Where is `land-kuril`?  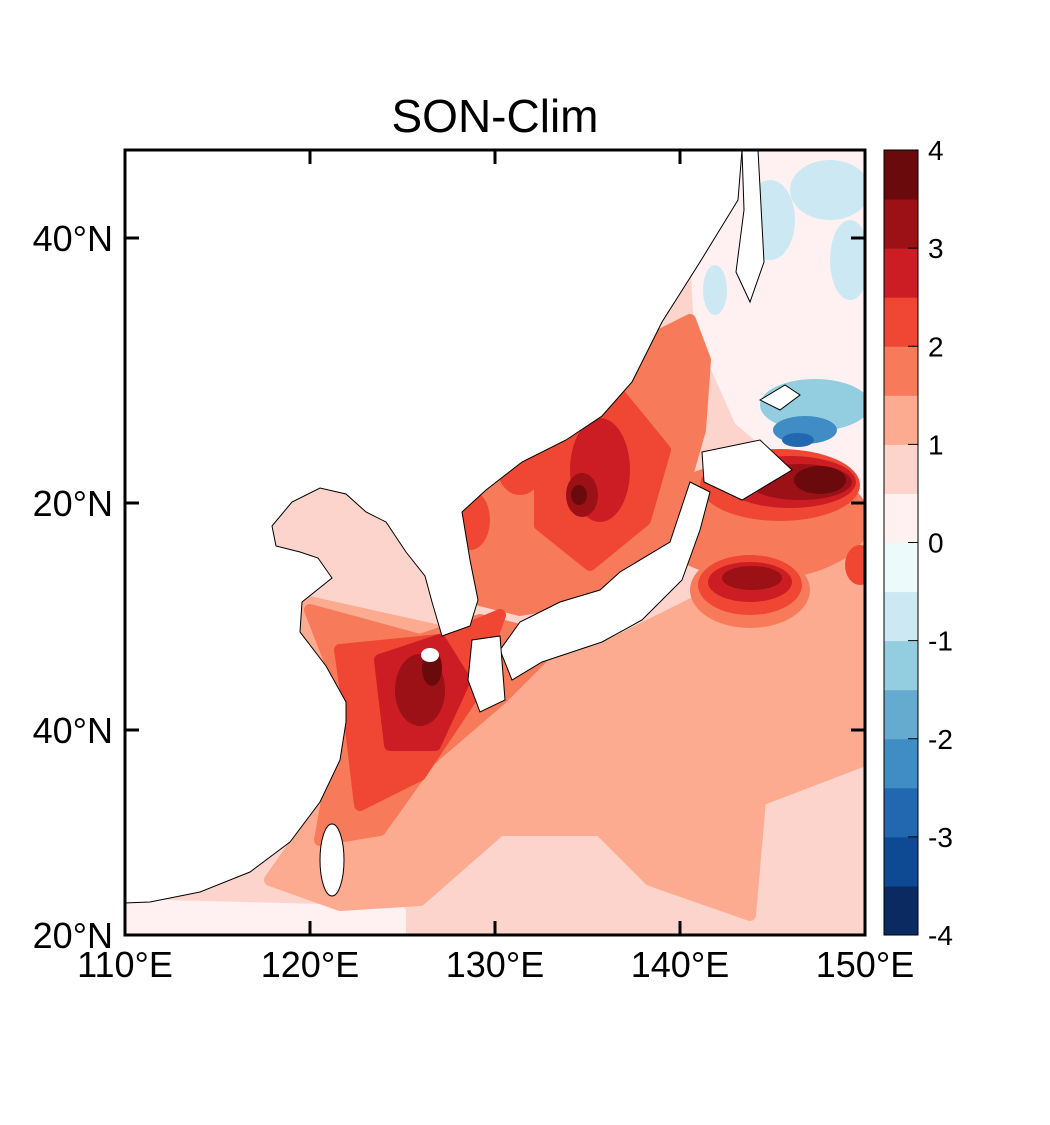
land-kuril is located at coordinates (779, 397).